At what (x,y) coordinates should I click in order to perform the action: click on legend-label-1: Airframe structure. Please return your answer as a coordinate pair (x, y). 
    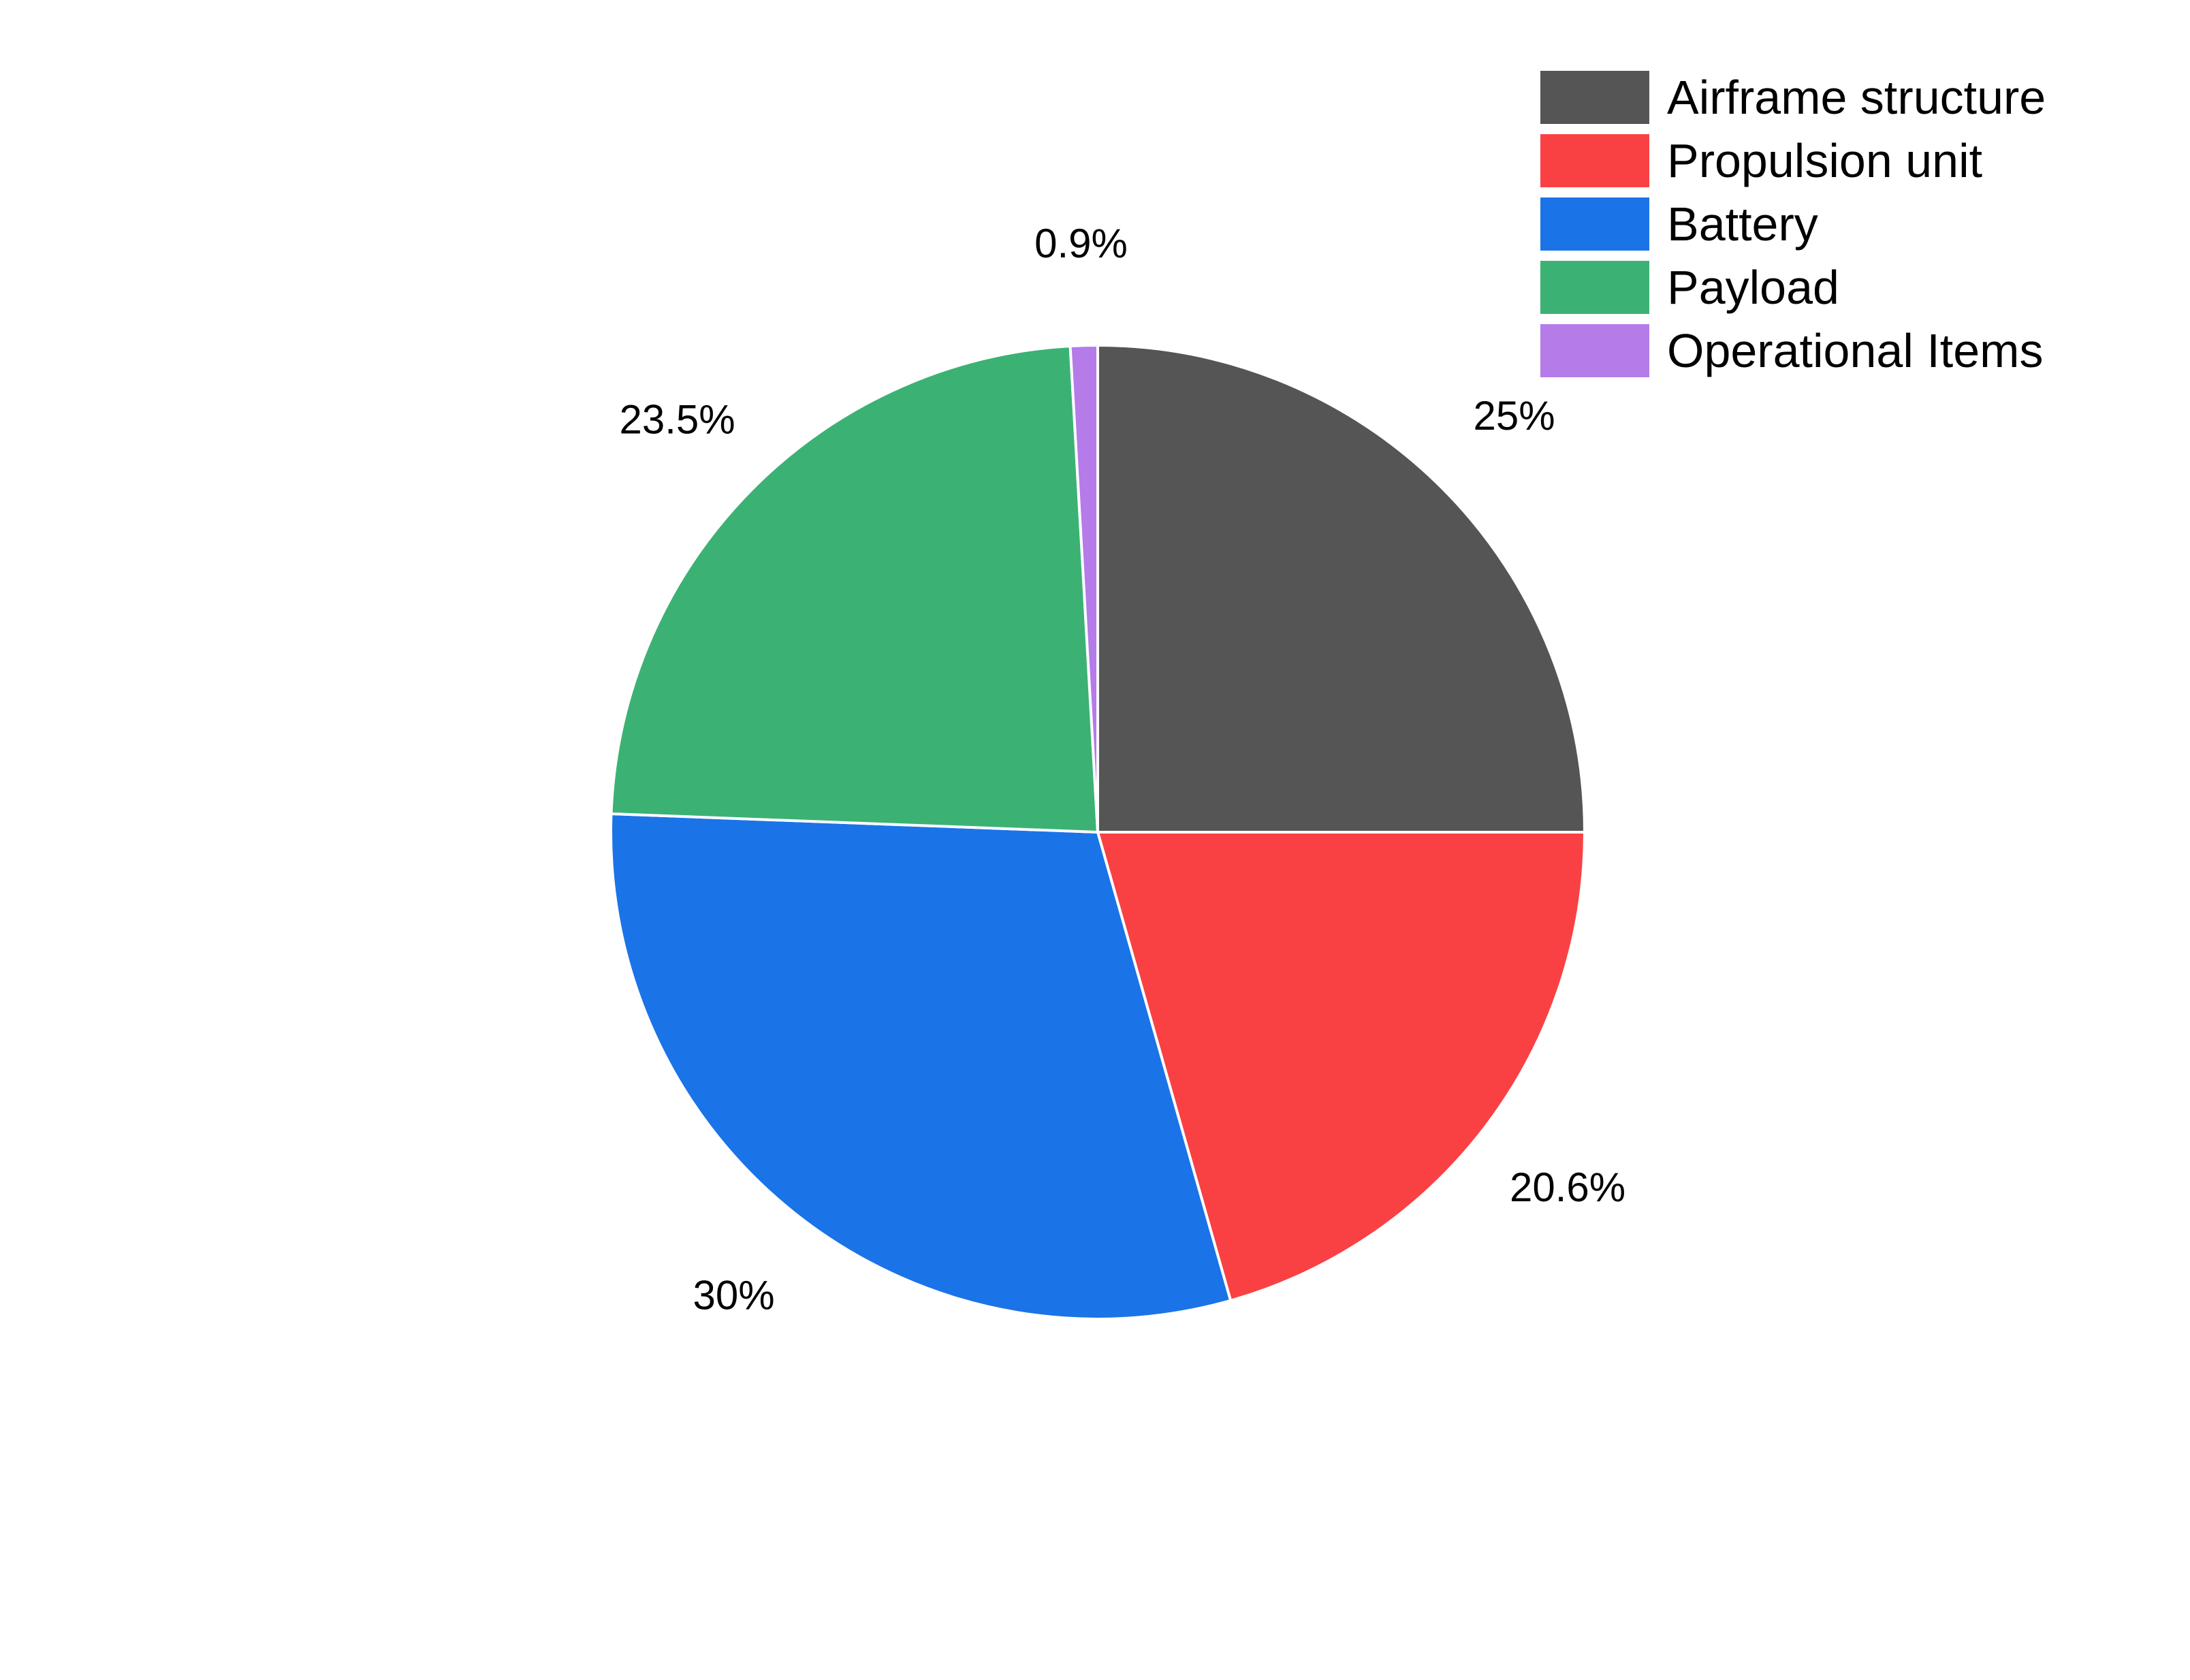
    Looking at the image, I should click on (1856, 97).